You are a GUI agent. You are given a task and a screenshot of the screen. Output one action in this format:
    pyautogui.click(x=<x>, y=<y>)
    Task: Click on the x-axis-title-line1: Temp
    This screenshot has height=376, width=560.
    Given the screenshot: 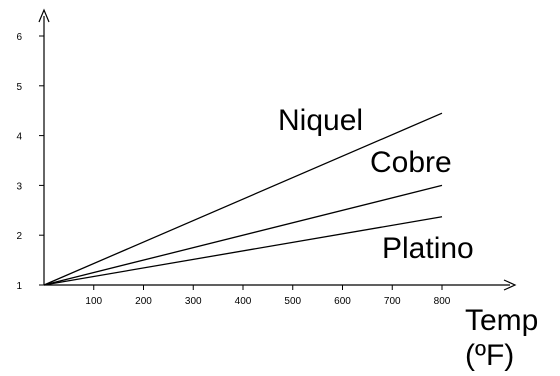 What is the action you would take?
    pyautogui.click(x=501, y=320)
    